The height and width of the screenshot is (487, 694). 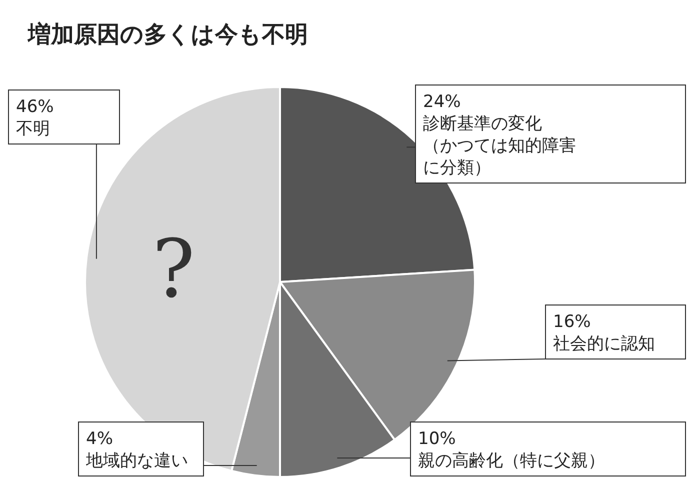 I want to click on slice-label: 地域的な違い, so click(x=136, y=461).